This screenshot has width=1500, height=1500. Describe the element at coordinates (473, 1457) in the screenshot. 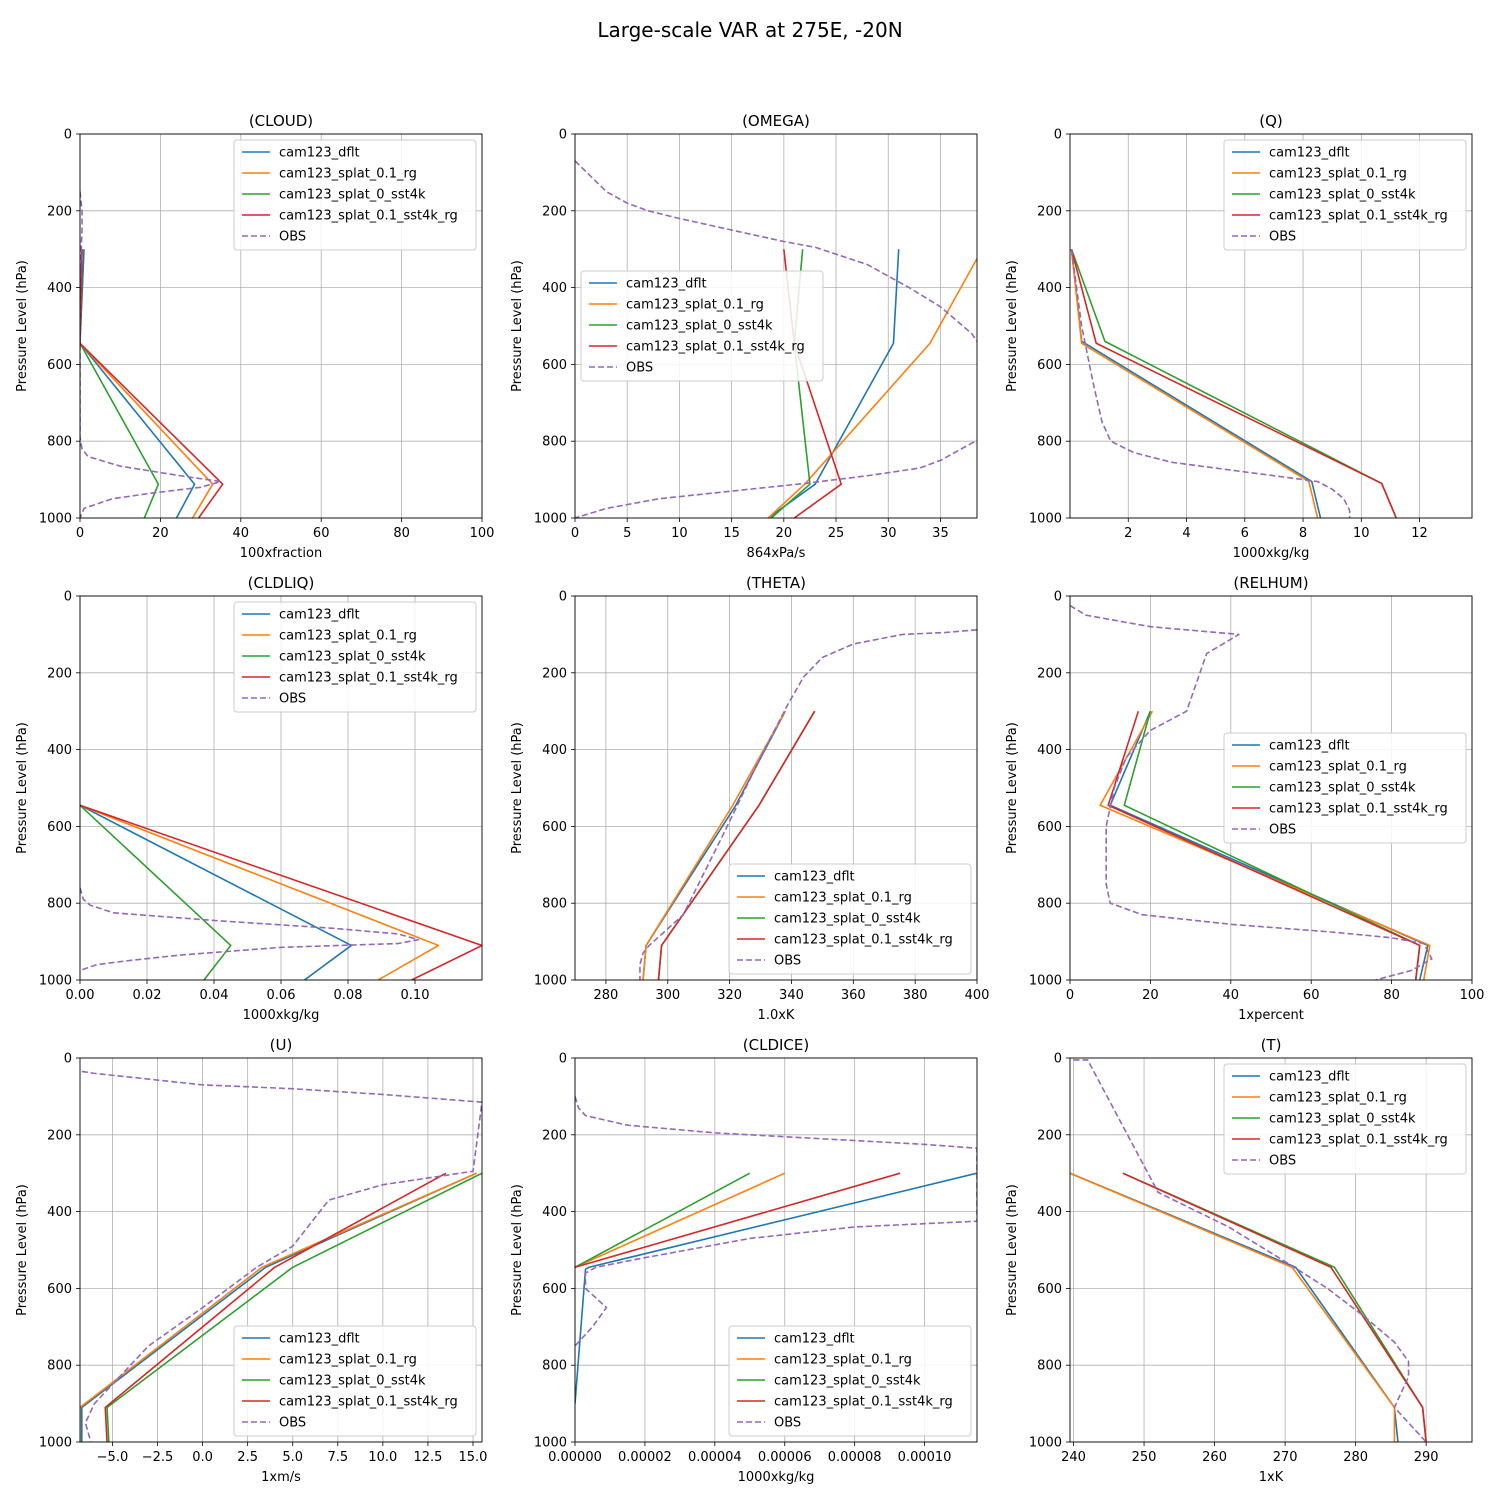

I see `x-tick-label: 15.0` at that location.